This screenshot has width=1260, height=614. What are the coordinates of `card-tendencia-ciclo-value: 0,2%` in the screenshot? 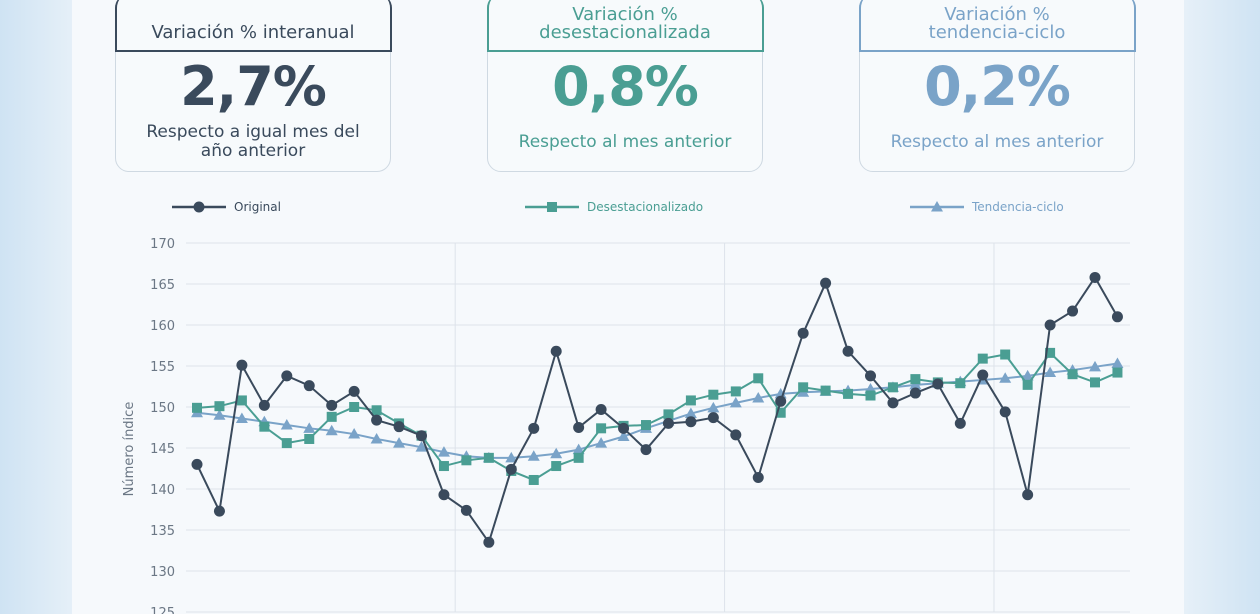 It's located at (997, 86).